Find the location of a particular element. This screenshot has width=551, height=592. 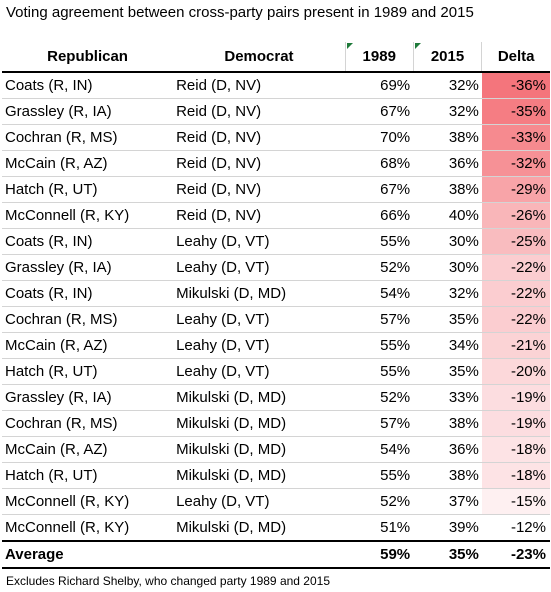

agreement-2015-cell: 37% is located at coordinates (447, 501).